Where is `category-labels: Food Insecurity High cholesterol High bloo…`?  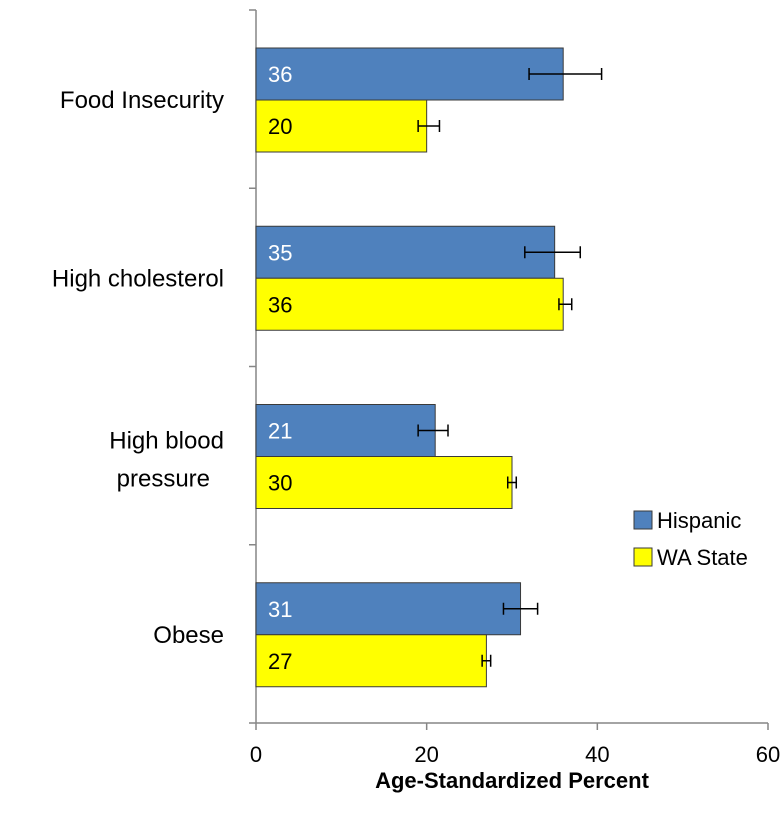
category-labels: Food Insecurity High cholesterol High bloo… is located at coordinates (138, 368).